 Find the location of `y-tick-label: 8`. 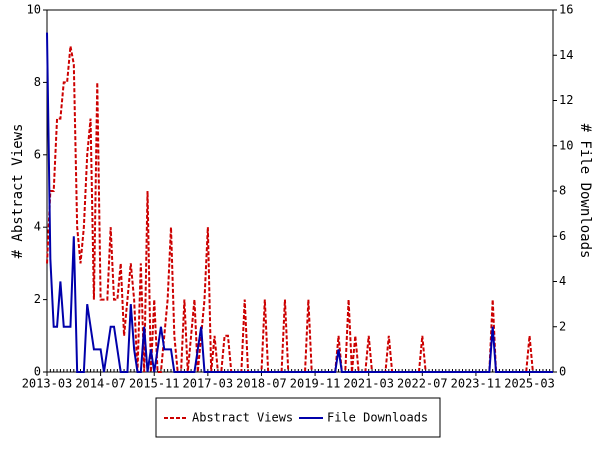

y-tick-label: 8 is located at coordinates (37, 82).